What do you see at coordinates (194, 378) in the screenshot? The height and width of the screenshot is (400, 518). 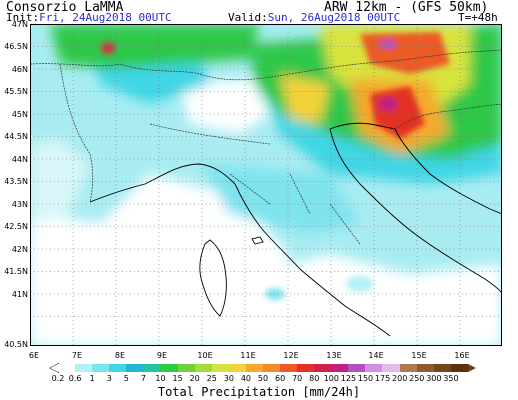 I see `scale-label: 20` at bounding box center [194, 378].